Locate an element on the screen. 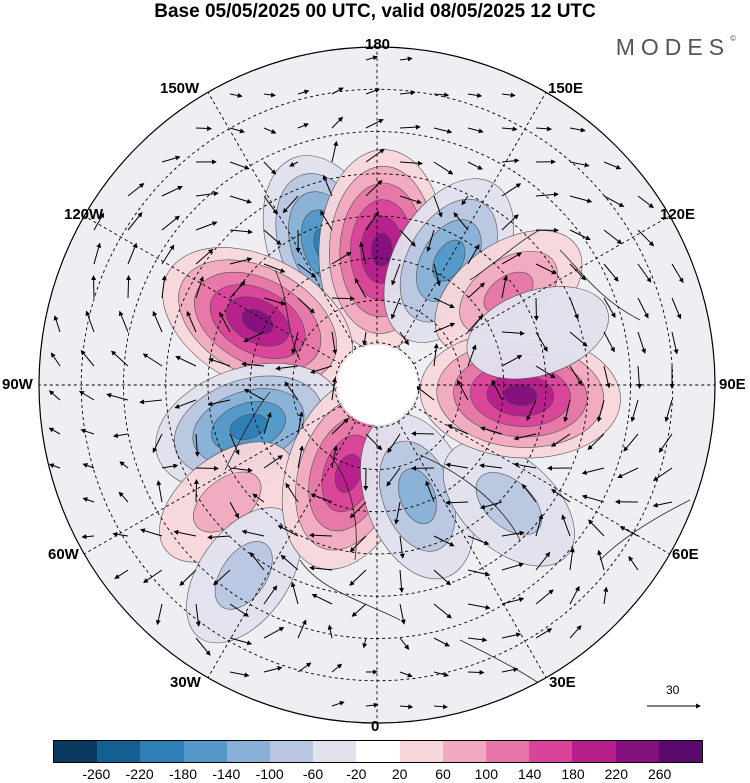 Image resolution: width=750 pixels, height=783 pixels. lon-label-120e: 120E is located at coordinates (678, 214).